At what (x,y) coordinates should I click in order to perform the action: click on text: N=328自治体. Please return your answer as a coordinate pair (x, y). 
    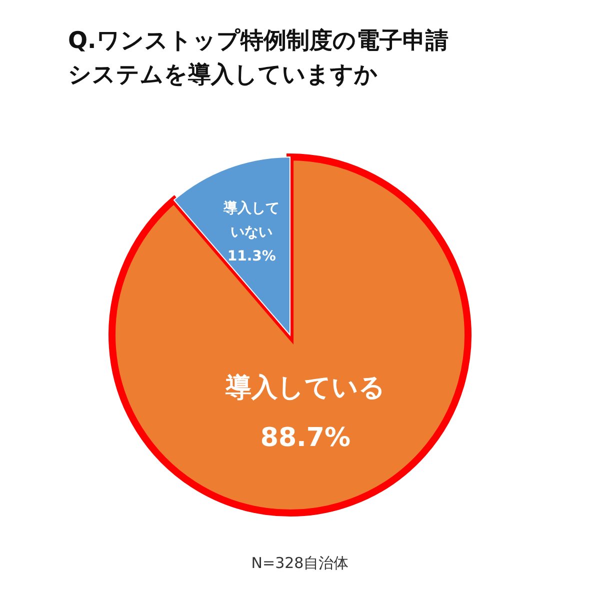
    Looking at the image, I should click on (300, 563).